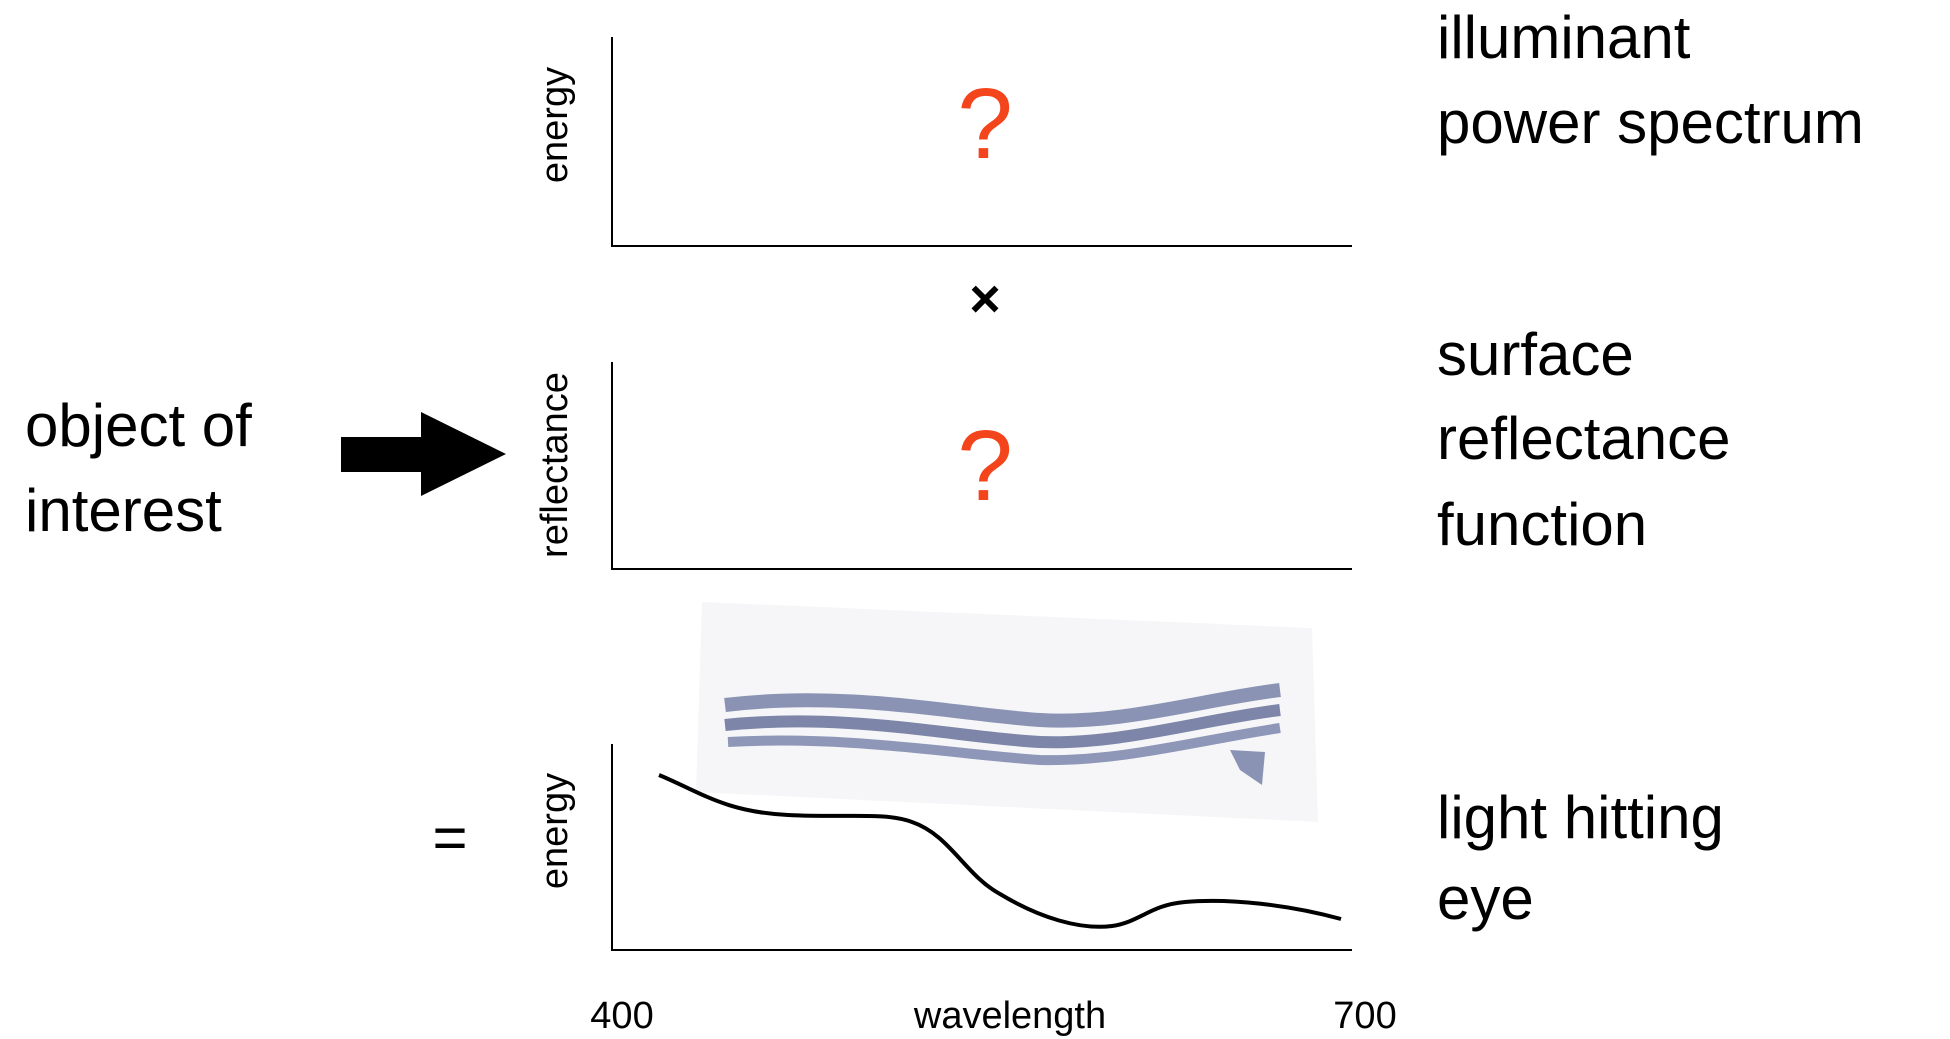 Image resolution: width=1950 pixels, height=1039 pixels. I want to click on operator: ×, so click(985, 299).